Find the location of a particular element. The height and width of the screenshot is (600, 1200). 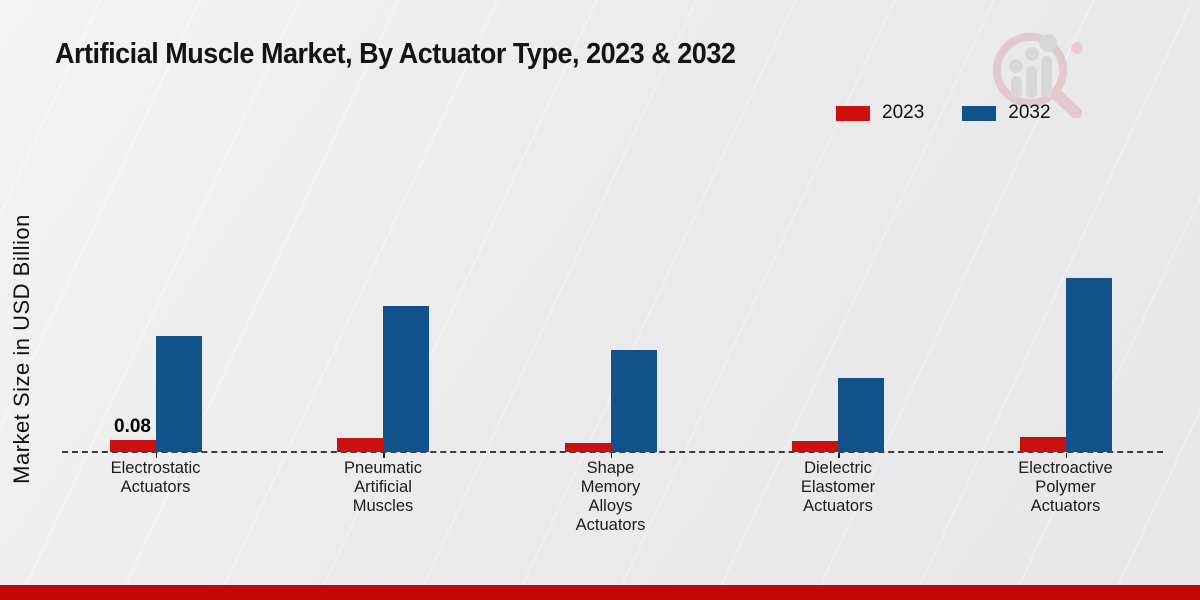

legend: 2023 2032 is located at coordinates (943, 113).